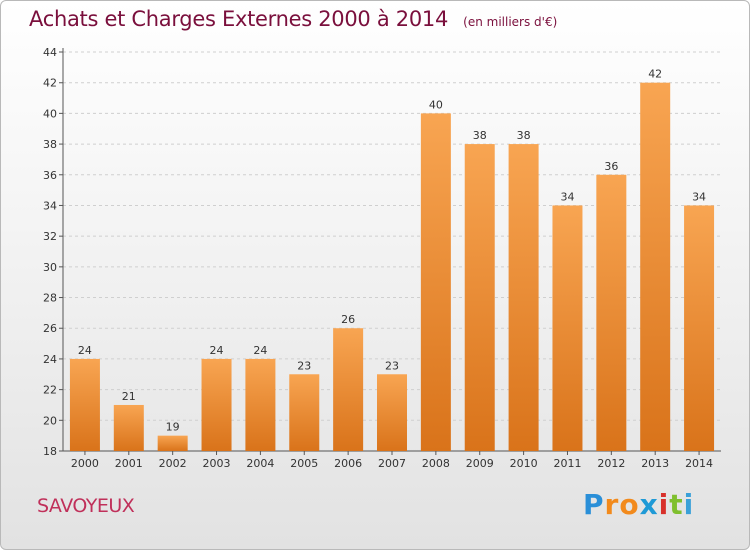  I want to click on commune-name: SAVOYEUX, so click(86, 506).